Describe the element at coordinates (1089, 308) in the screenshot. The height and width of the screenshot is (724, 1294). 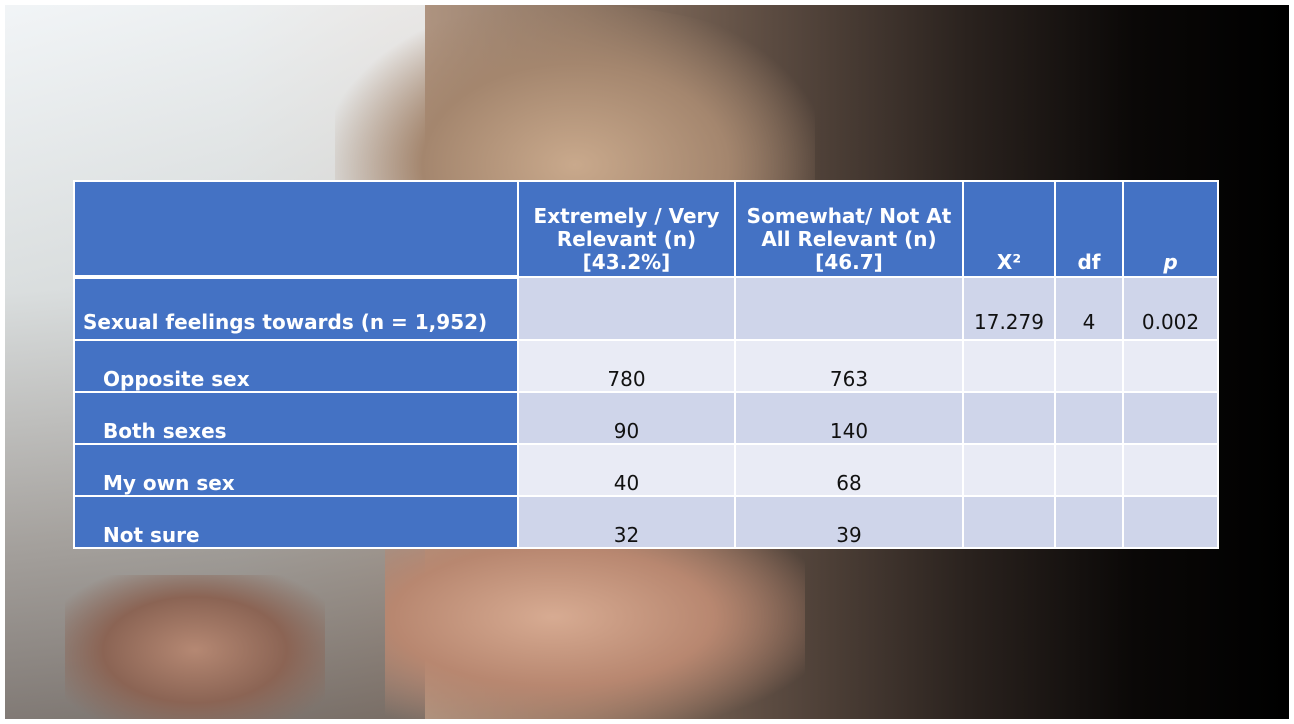
I see `data-cell: 4` at that location.